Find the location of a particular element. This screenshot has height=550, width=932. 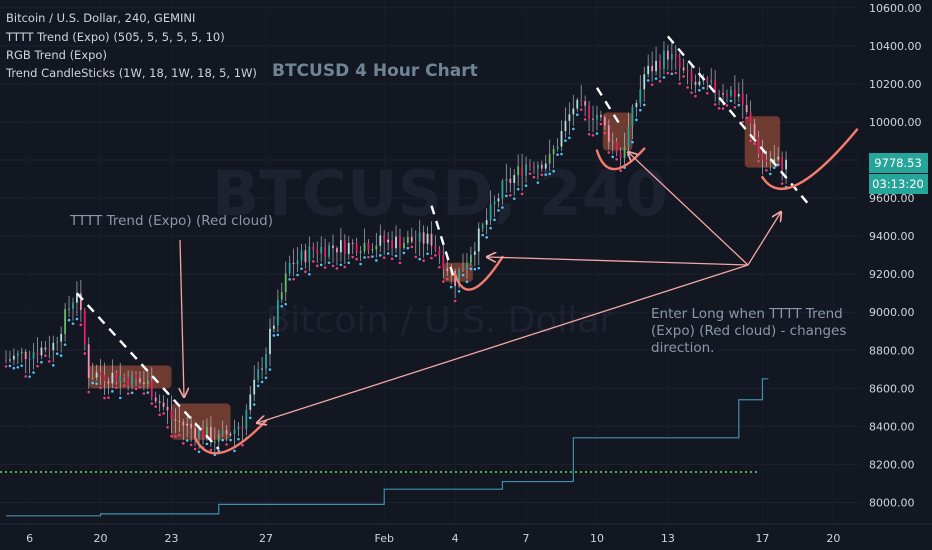

indicator-rgb-trend: RGB Trend (Expo) is located at coordinates (56, 55).